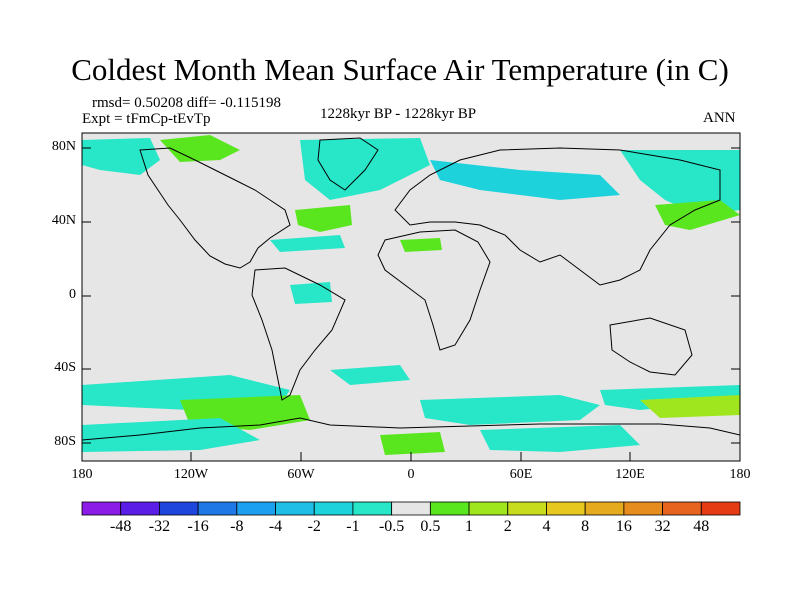  Describe the element at coordinates (348, 164) in the screenshot. I see `coast-greenland` at that location.